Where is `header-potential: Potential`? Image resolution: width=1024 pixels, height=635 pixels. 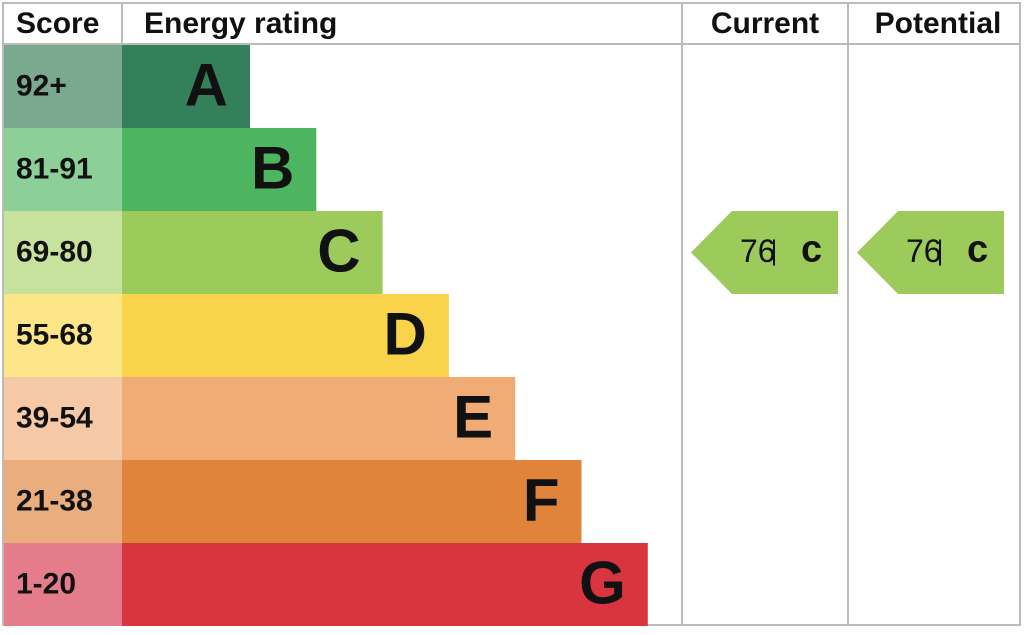 header-potential: Potential is located at coordinates (938, 23).